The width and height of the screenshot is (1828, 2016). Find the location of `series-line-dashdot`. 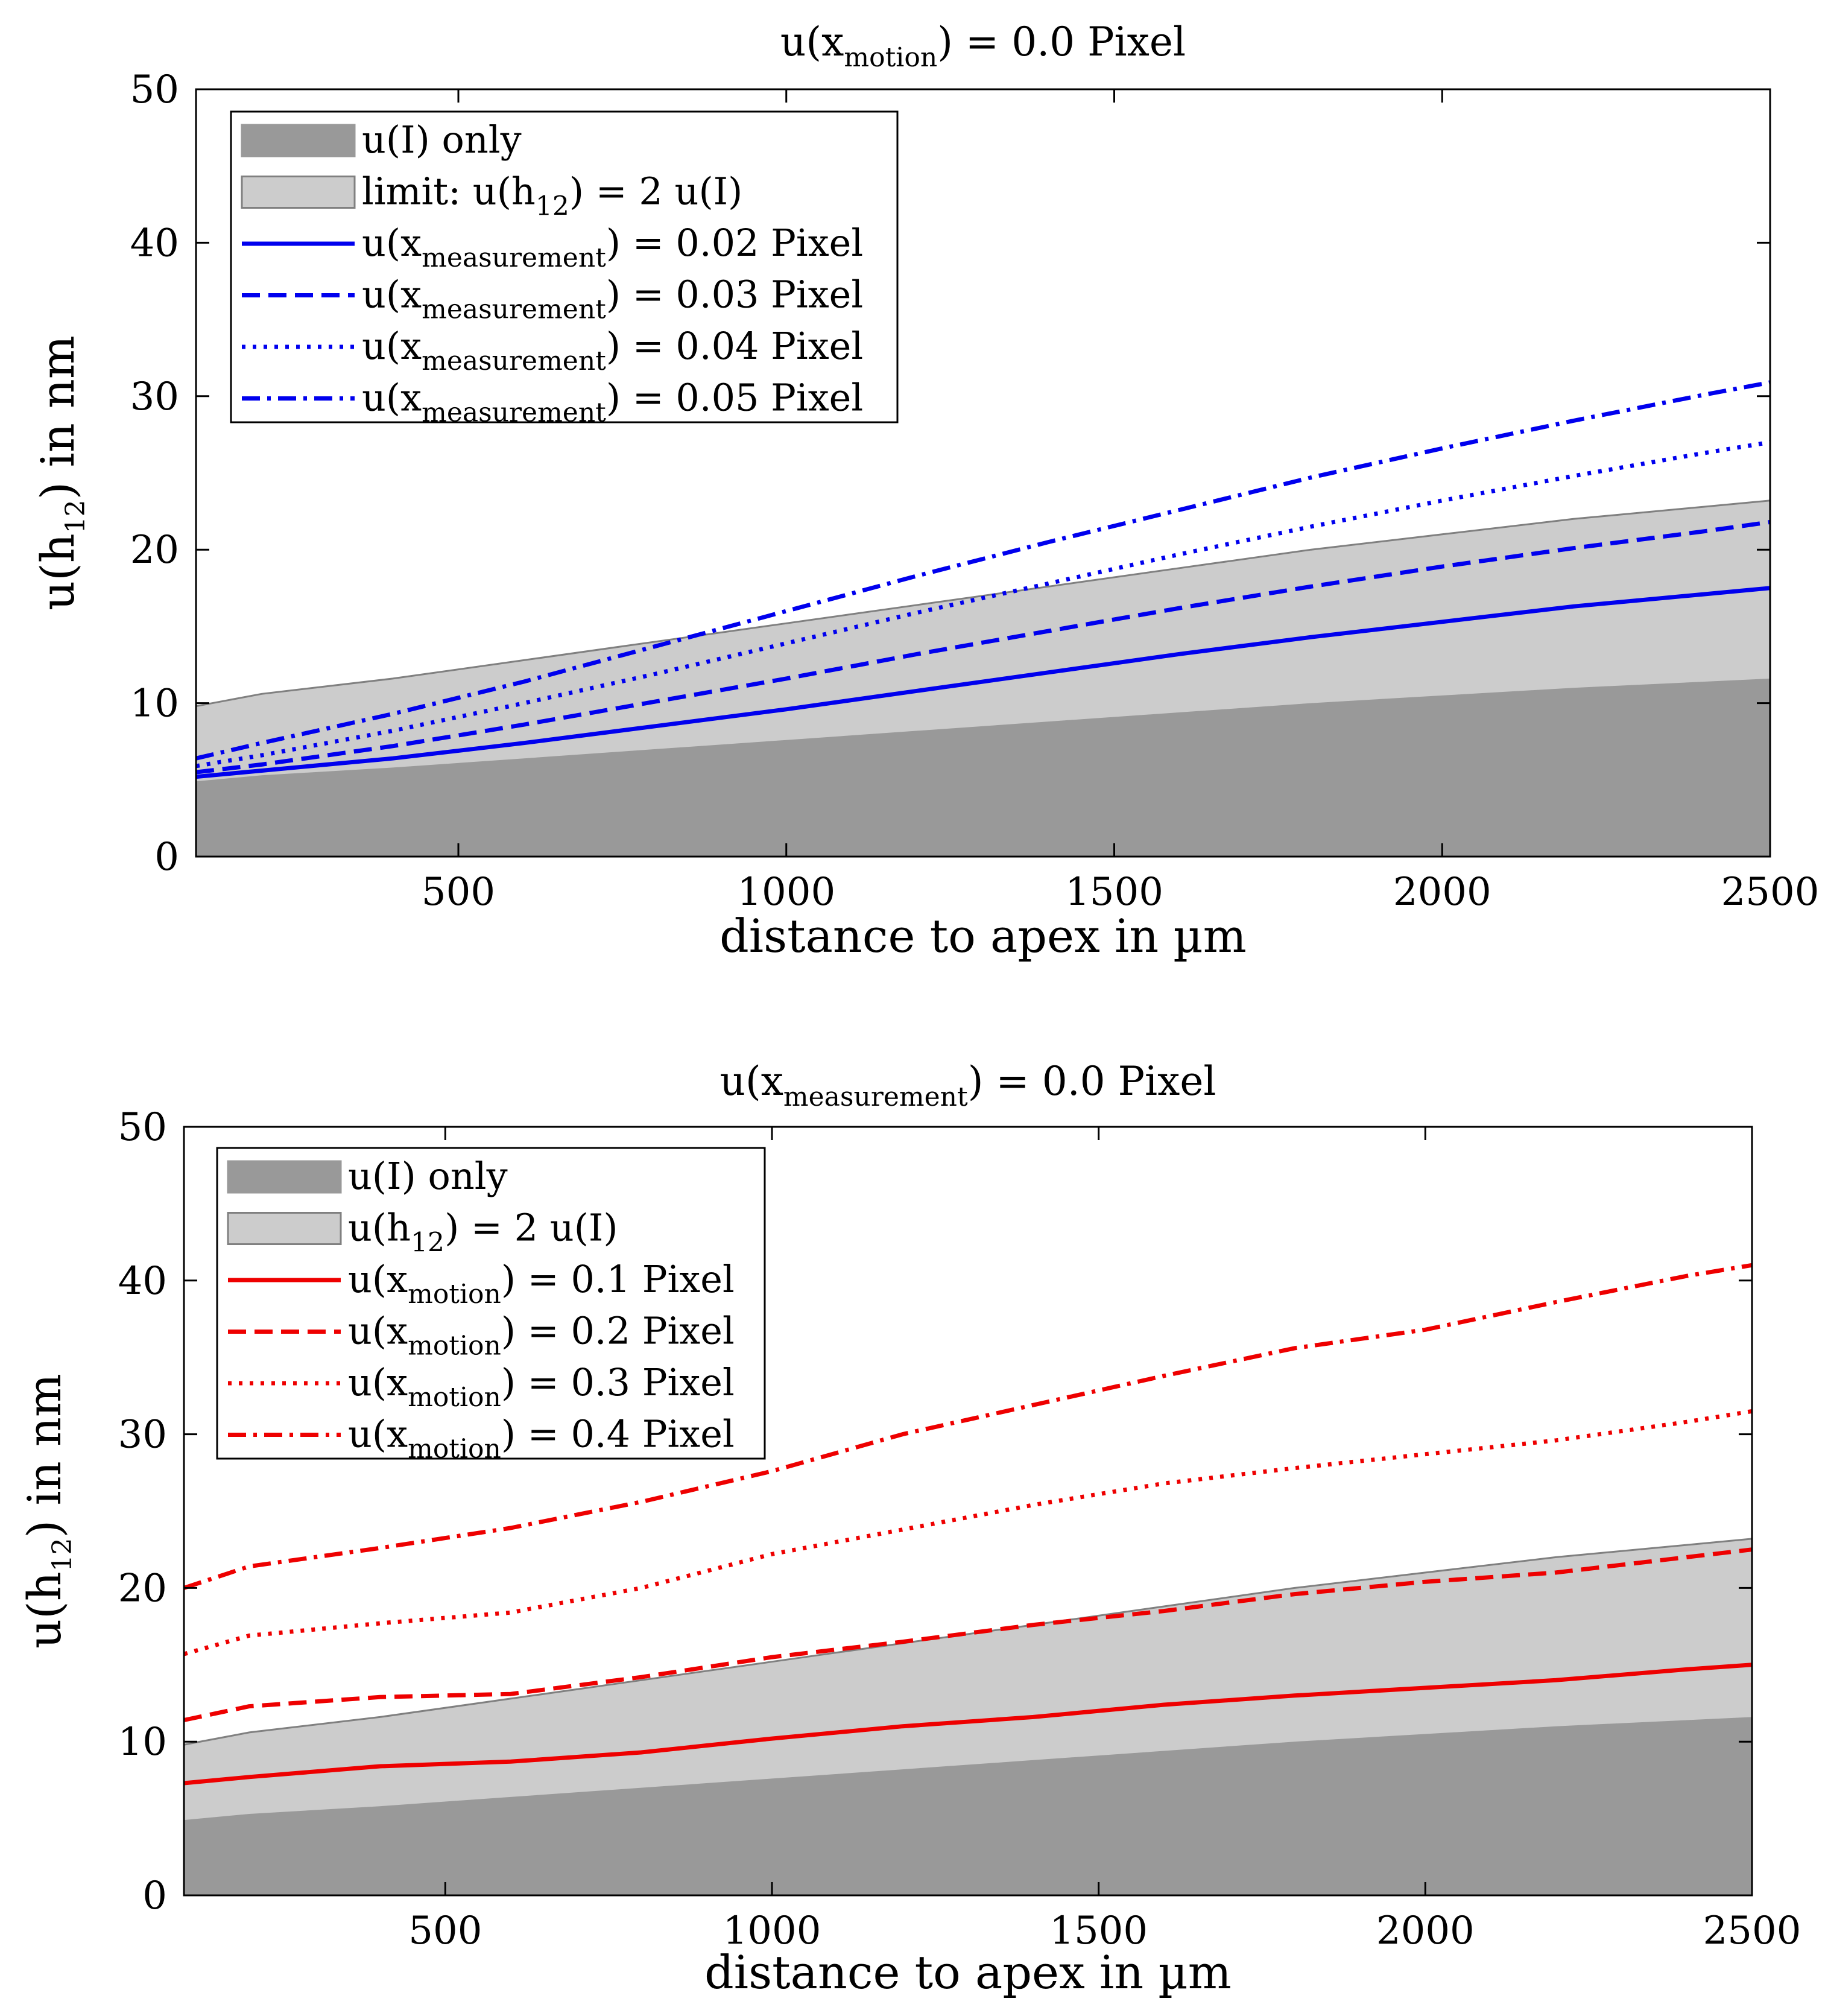

series-line-dashdot is located at coordinates (968, 1427).